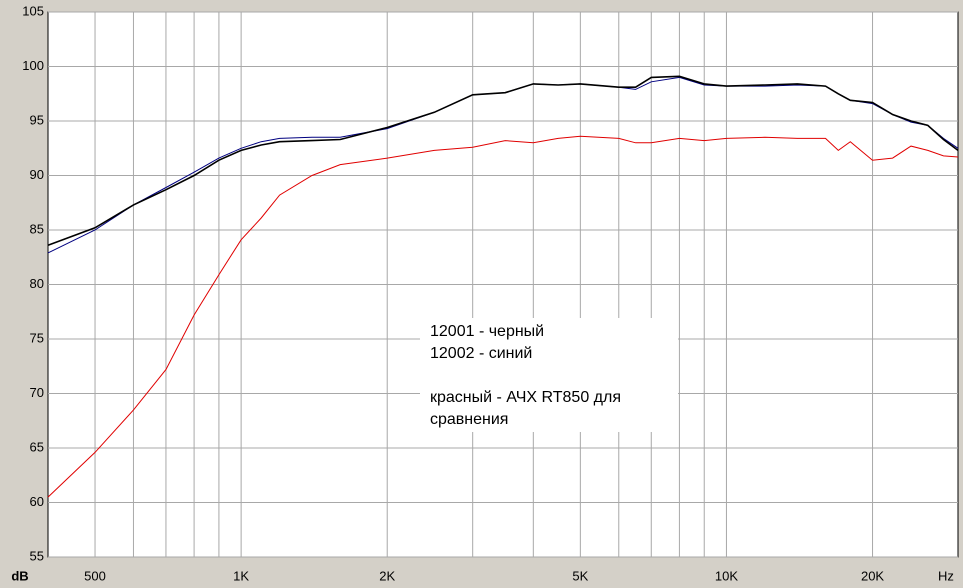 Image resolution: width=963 pixels, height=588 pixels. Describe the element at coordinates (487, 331) in the screenshot. I see `annotation-text: 12001 - черный` at that location.